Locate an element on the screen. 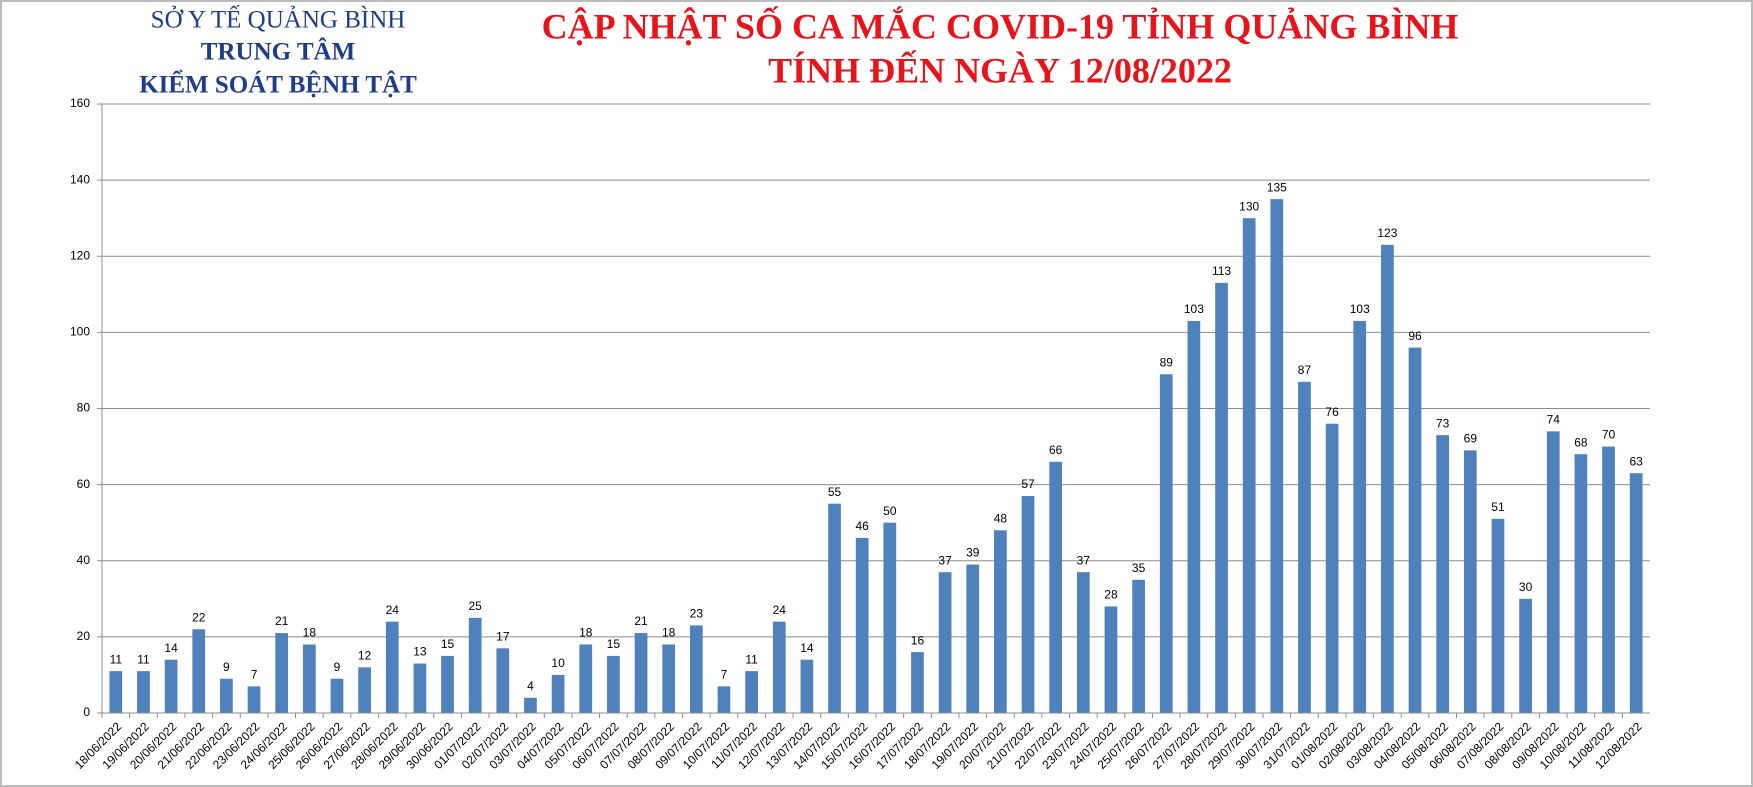 The height and width of the screenshot is (787, 1753). y-tick-label: 80 is located at coordinates (84, 408).